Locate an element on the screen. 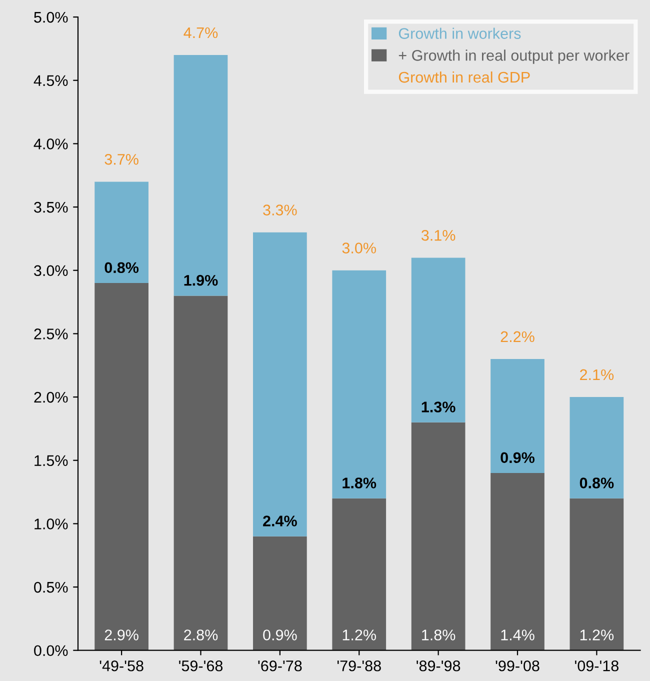  annotation: Growth in real GDP is located at coordinates (464, 77).